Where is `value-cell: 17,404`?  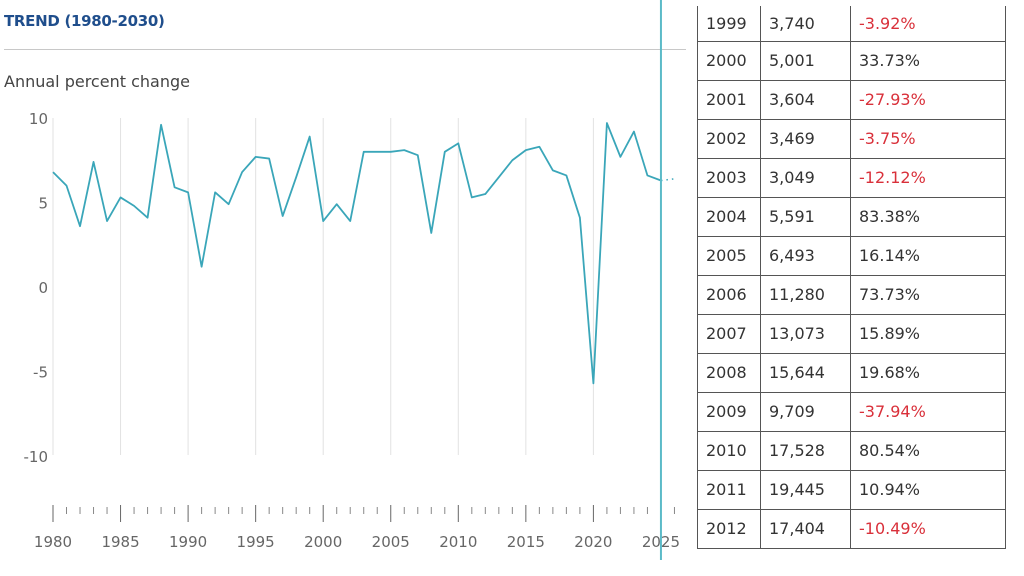 value-cell: 17,404 is located at coordinates (805, 528).